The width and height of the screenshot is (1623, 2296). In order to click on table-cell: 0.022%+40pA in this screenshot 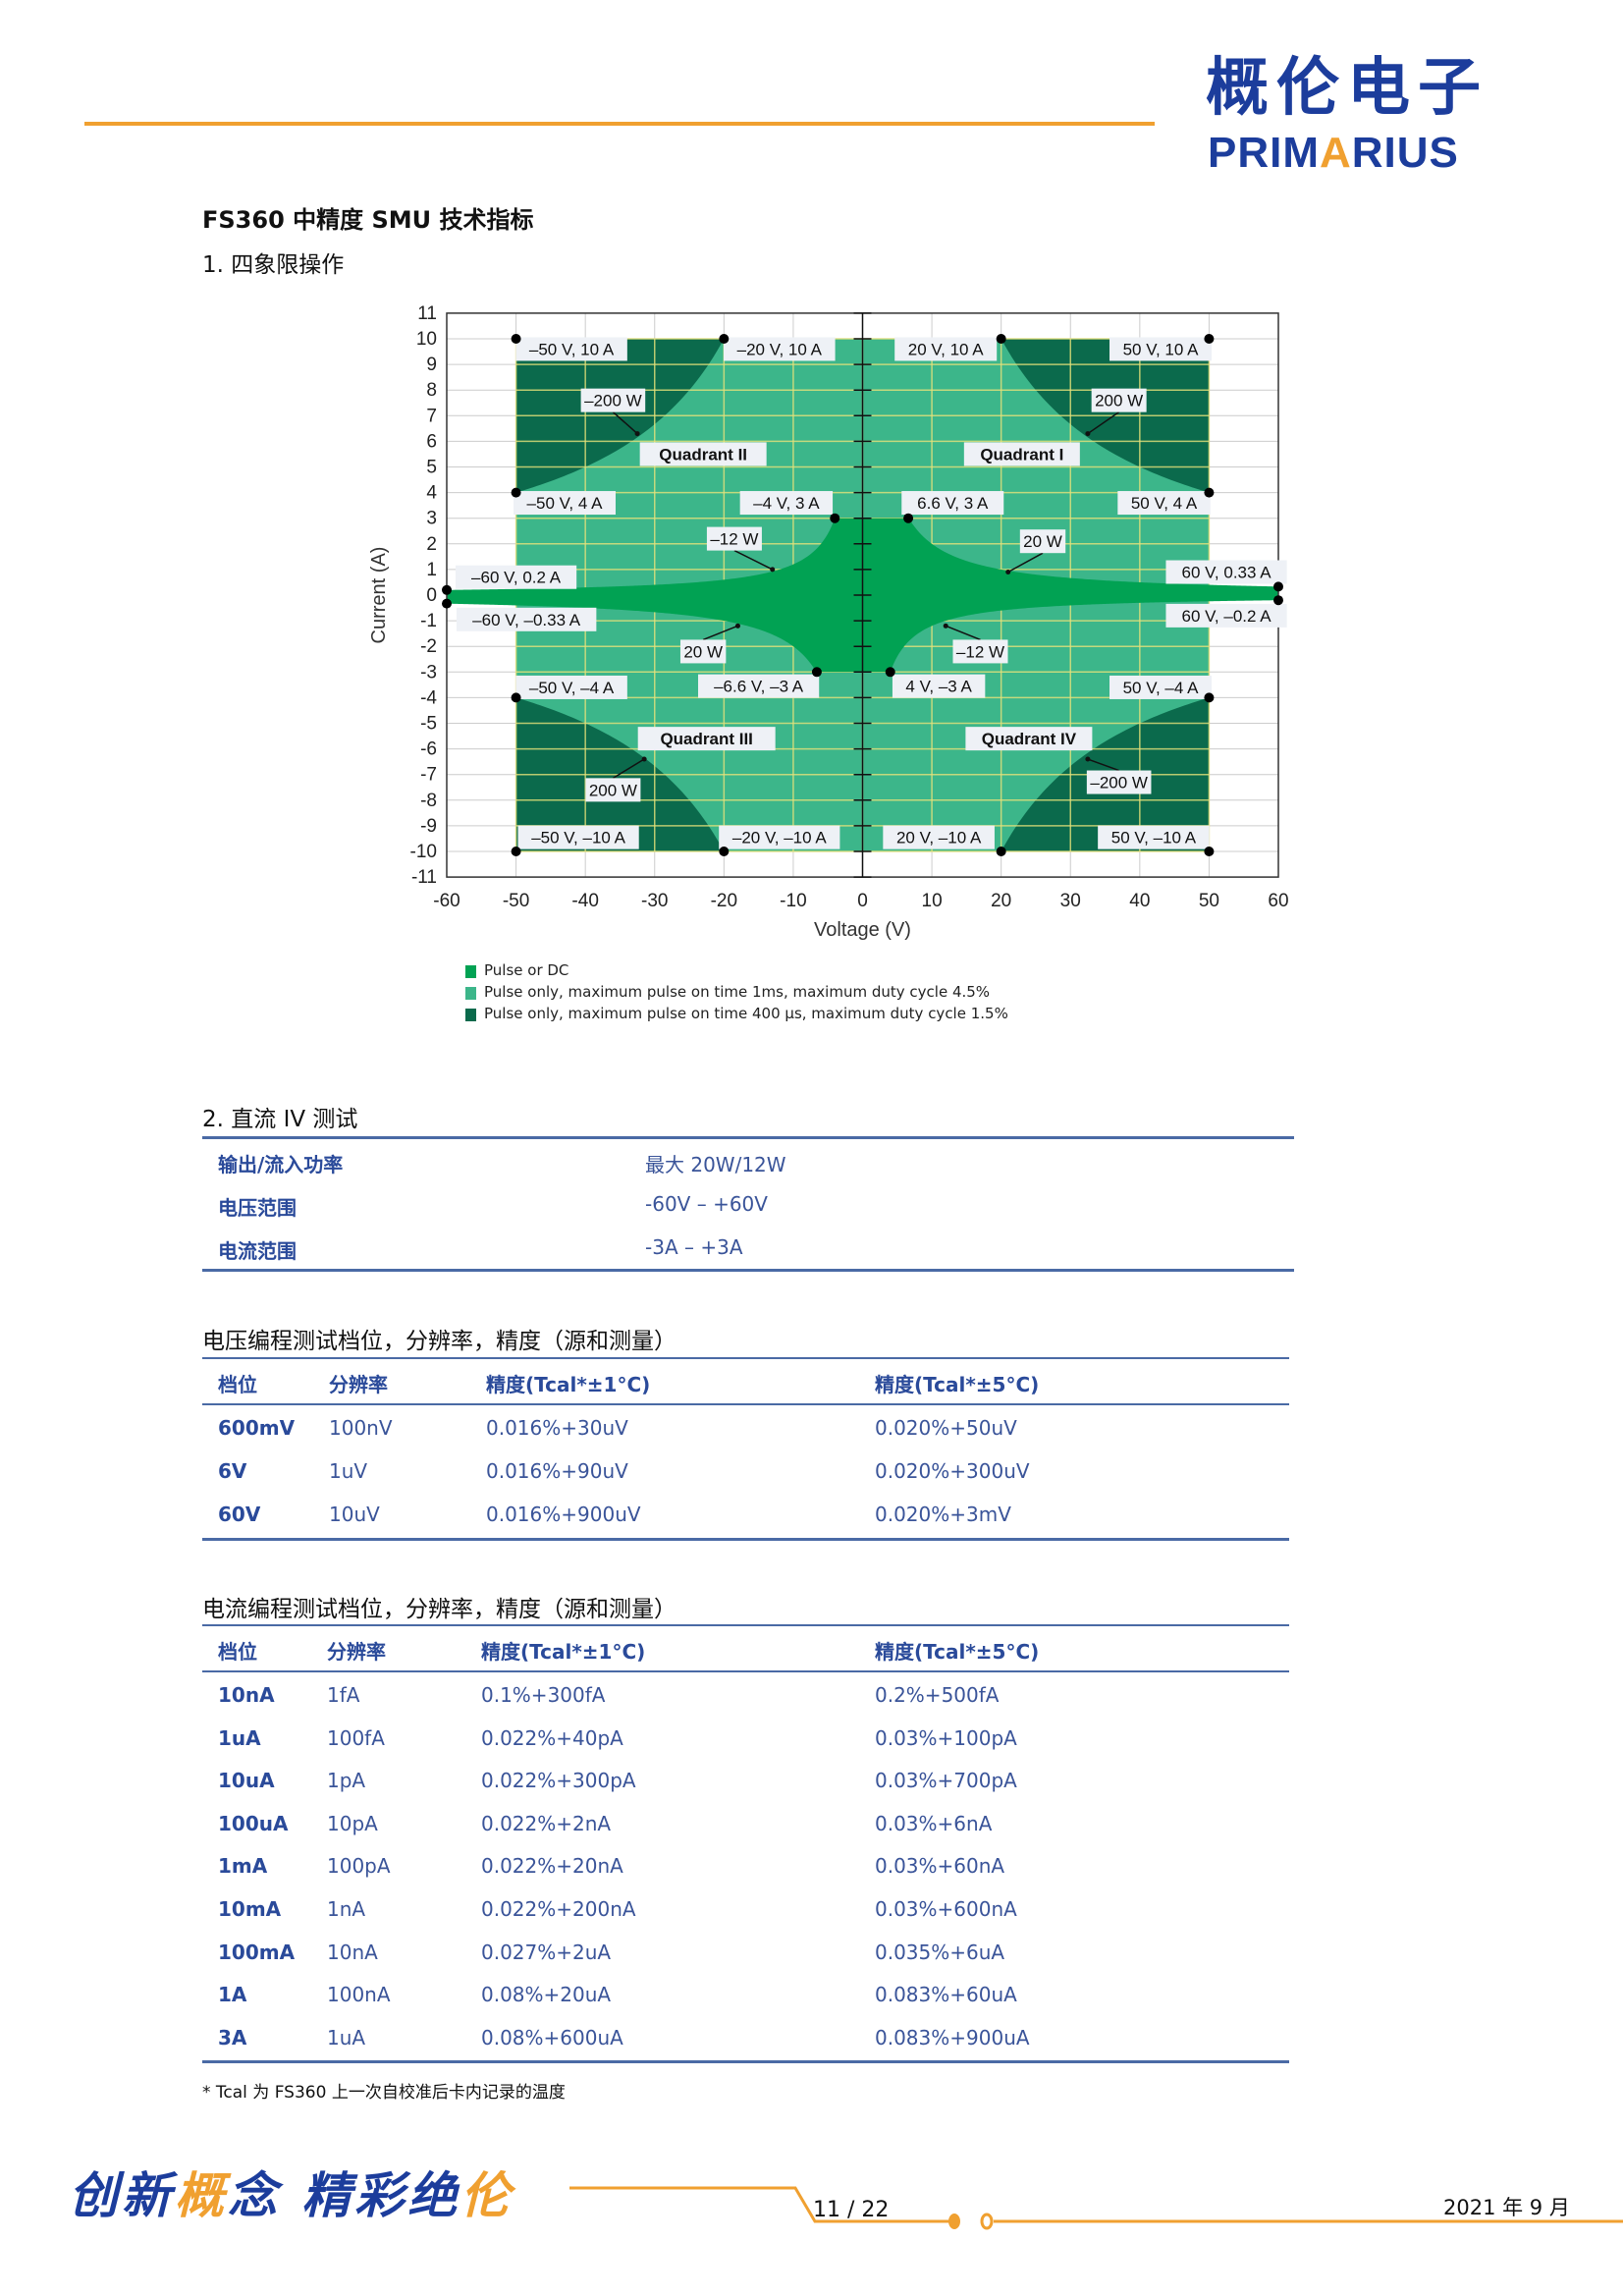, I will do `click(552, 1737)`.